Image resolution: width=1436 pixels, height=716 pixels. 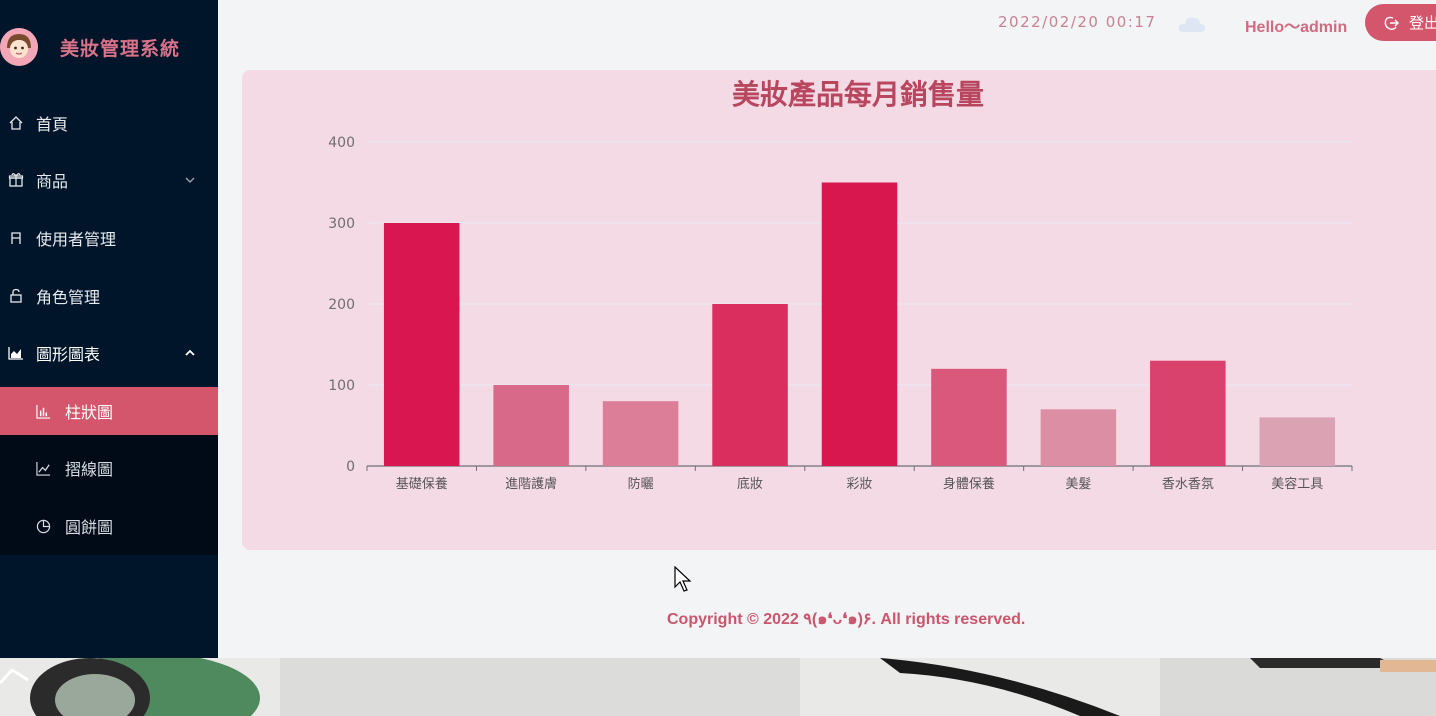 I want to click on bar-chart-icon, so click(x=43, y=411).